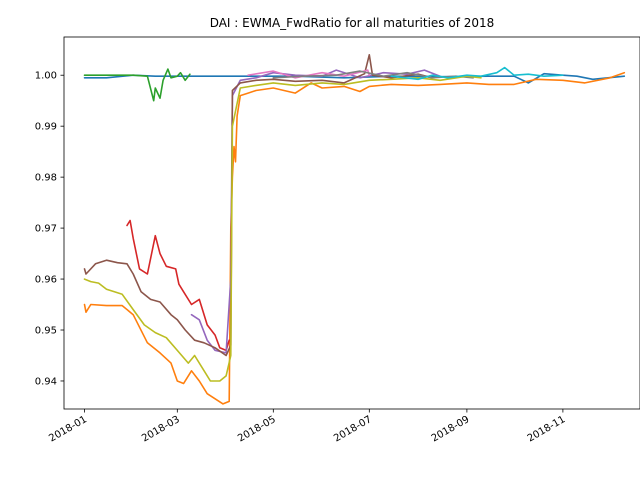  Describe the element at coordinates (46, 381) in the screenshot. I see `y-tick-label: 0.94` at that location.